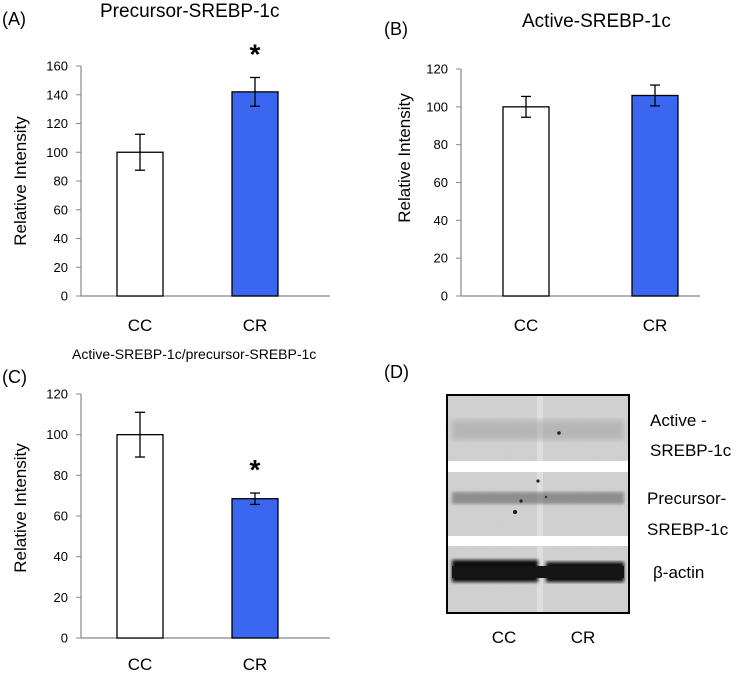 Image resolution: width=750 pixels, height=675 pixels. I want to click on chart-title: Precursor-SREBP-1c, so click(190, 11).